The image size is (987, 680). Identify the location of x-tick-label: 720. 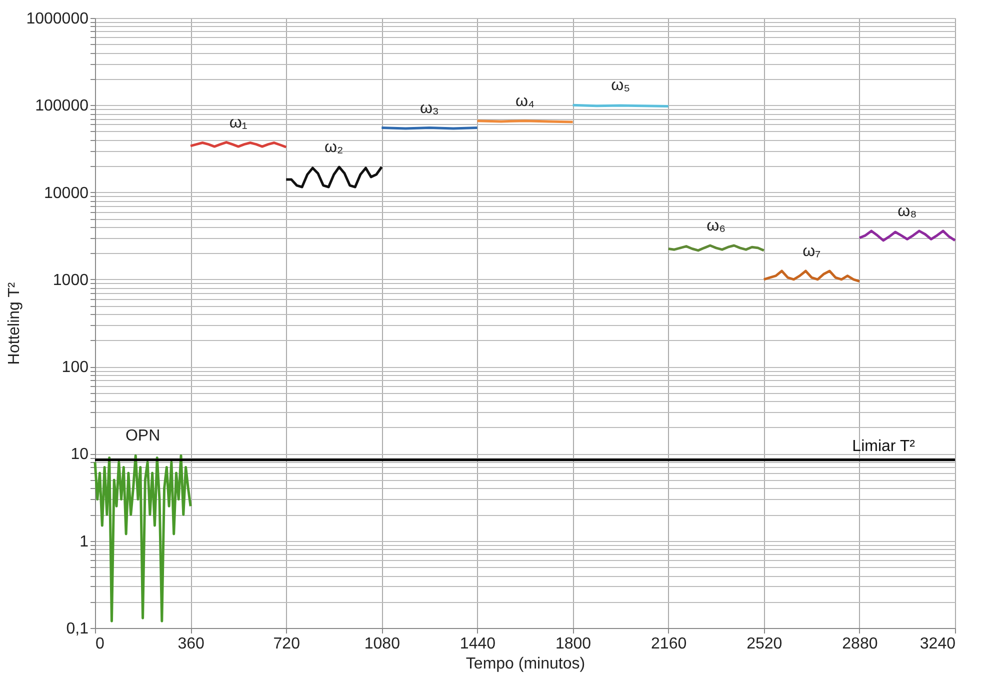
(286, 644).